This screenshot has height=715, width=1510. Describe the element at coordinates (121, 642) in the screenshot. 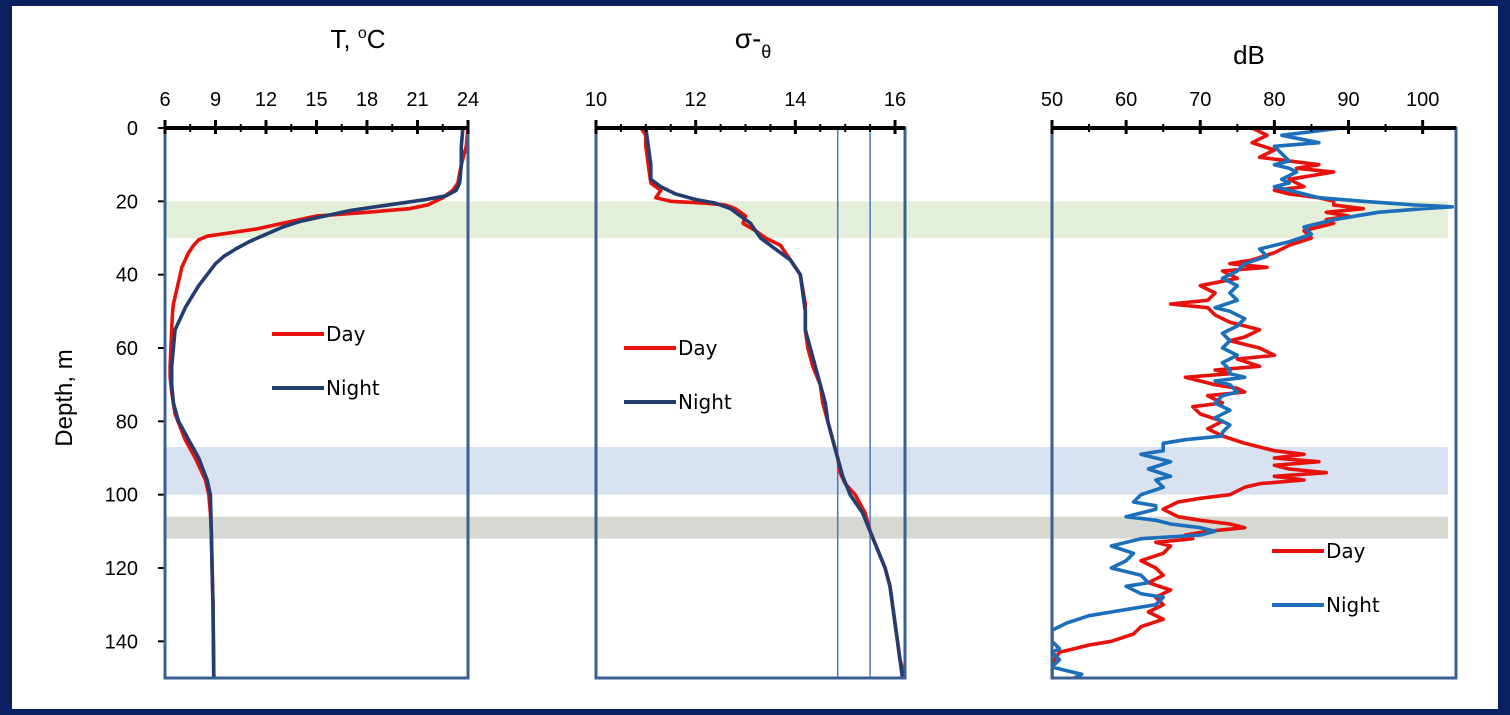

I see `y-tick-label-7: 140` at that location.